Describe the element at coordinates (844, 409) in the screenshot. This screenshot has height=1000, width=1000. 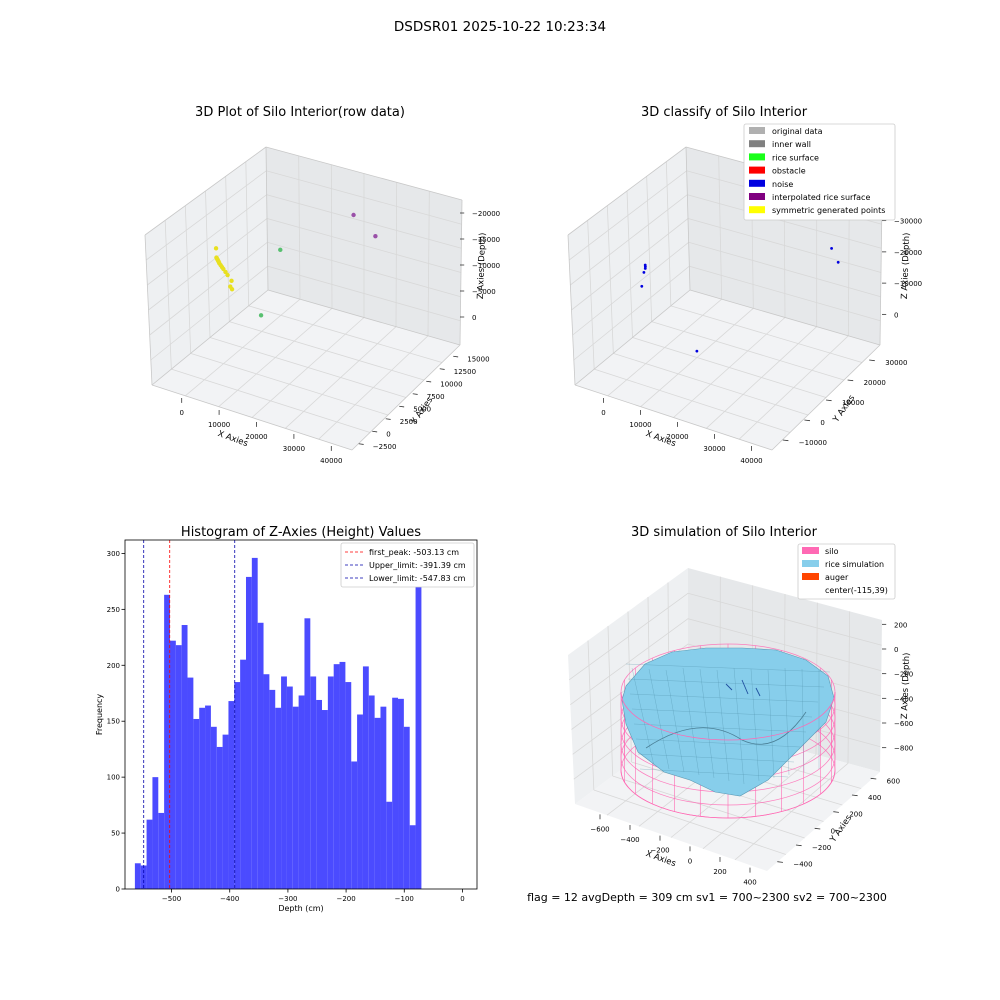
I see `y-axis-label: Y Axies` at that location.